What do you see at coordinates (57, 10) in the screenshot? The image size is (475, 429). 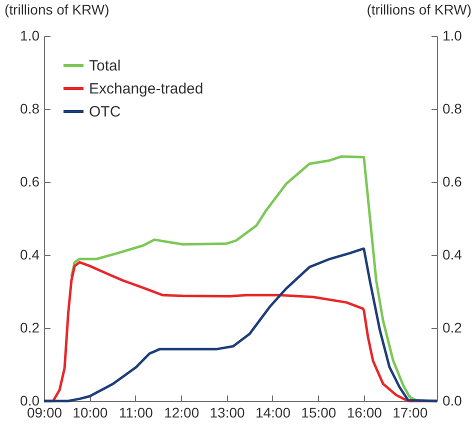 I see `y-axis-title: (trillions of KRW)` at bounding box center [57, 10].